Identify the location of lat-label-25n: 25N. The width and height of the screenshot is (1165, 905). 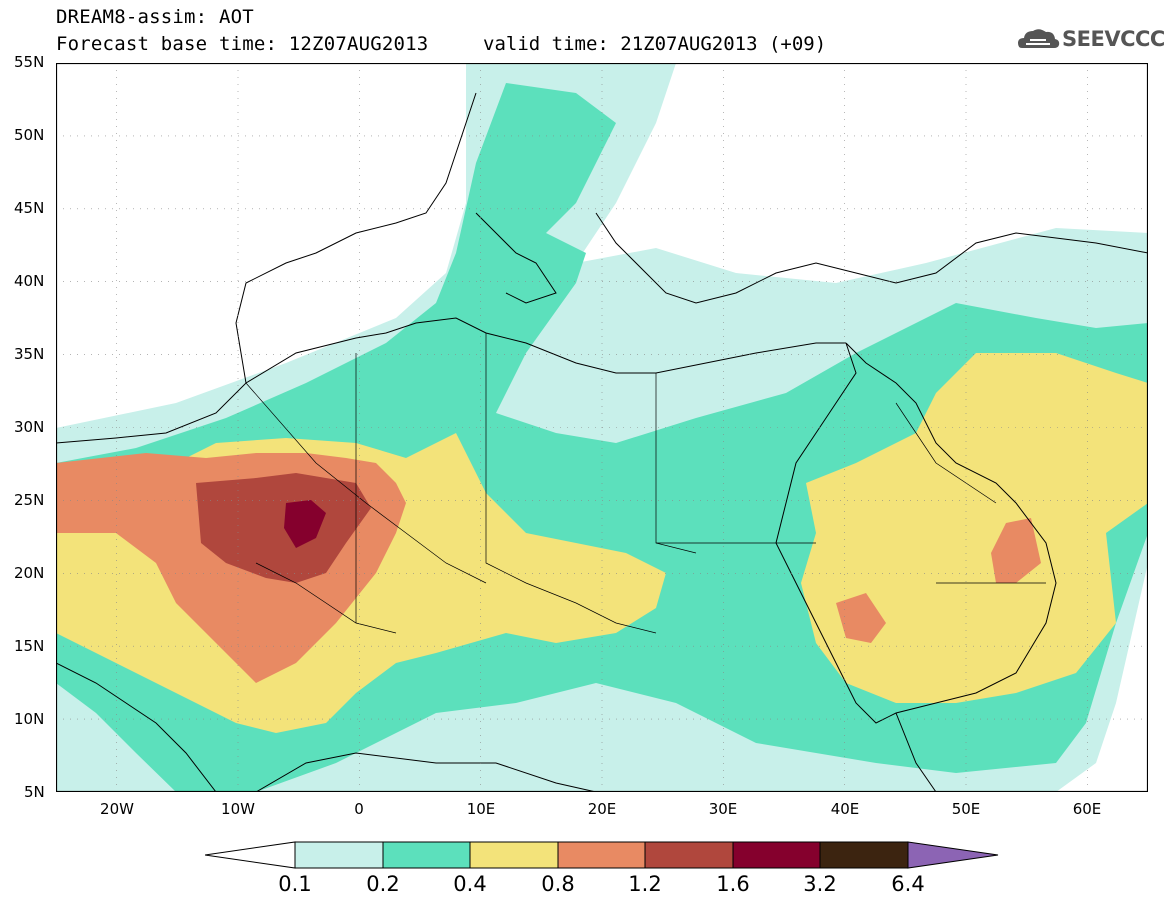
(29, 500).